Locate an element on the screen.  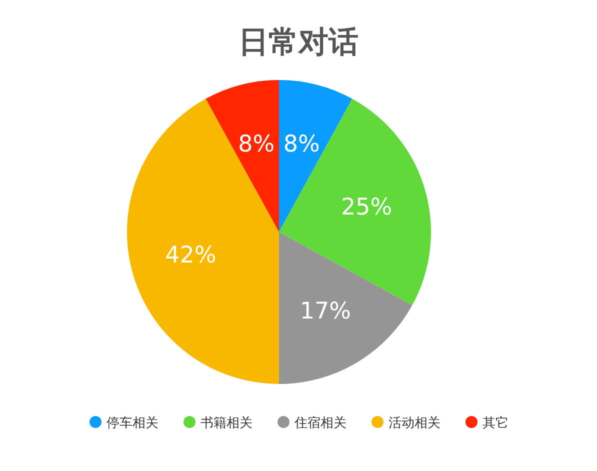
legend-label: 书籍相关 is located at coordinates (226, 423).